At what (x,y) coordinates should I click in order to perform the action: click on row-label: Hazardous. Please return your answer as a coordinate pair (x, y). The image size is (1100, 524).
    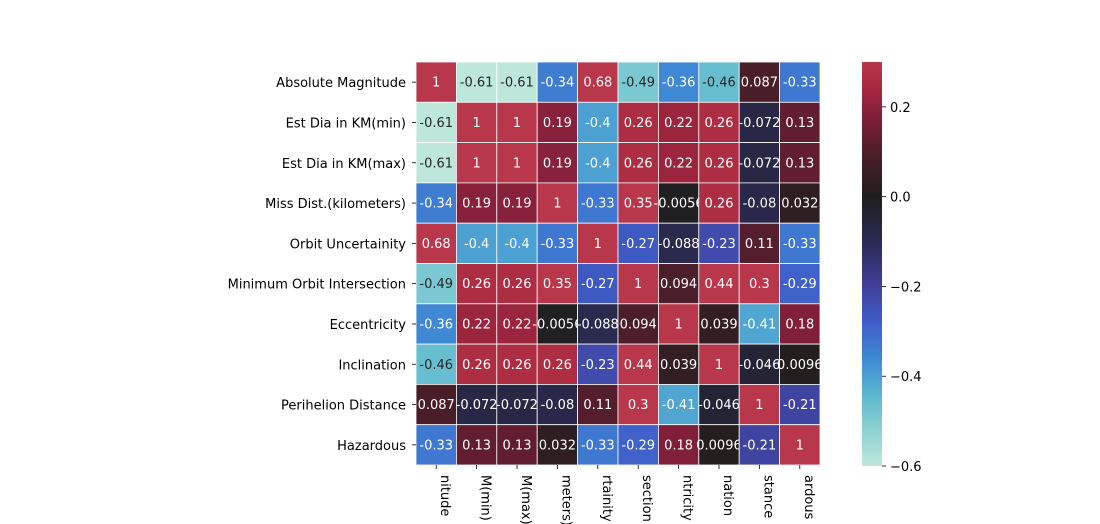
    Looking at the image, I should click on (371, 446).